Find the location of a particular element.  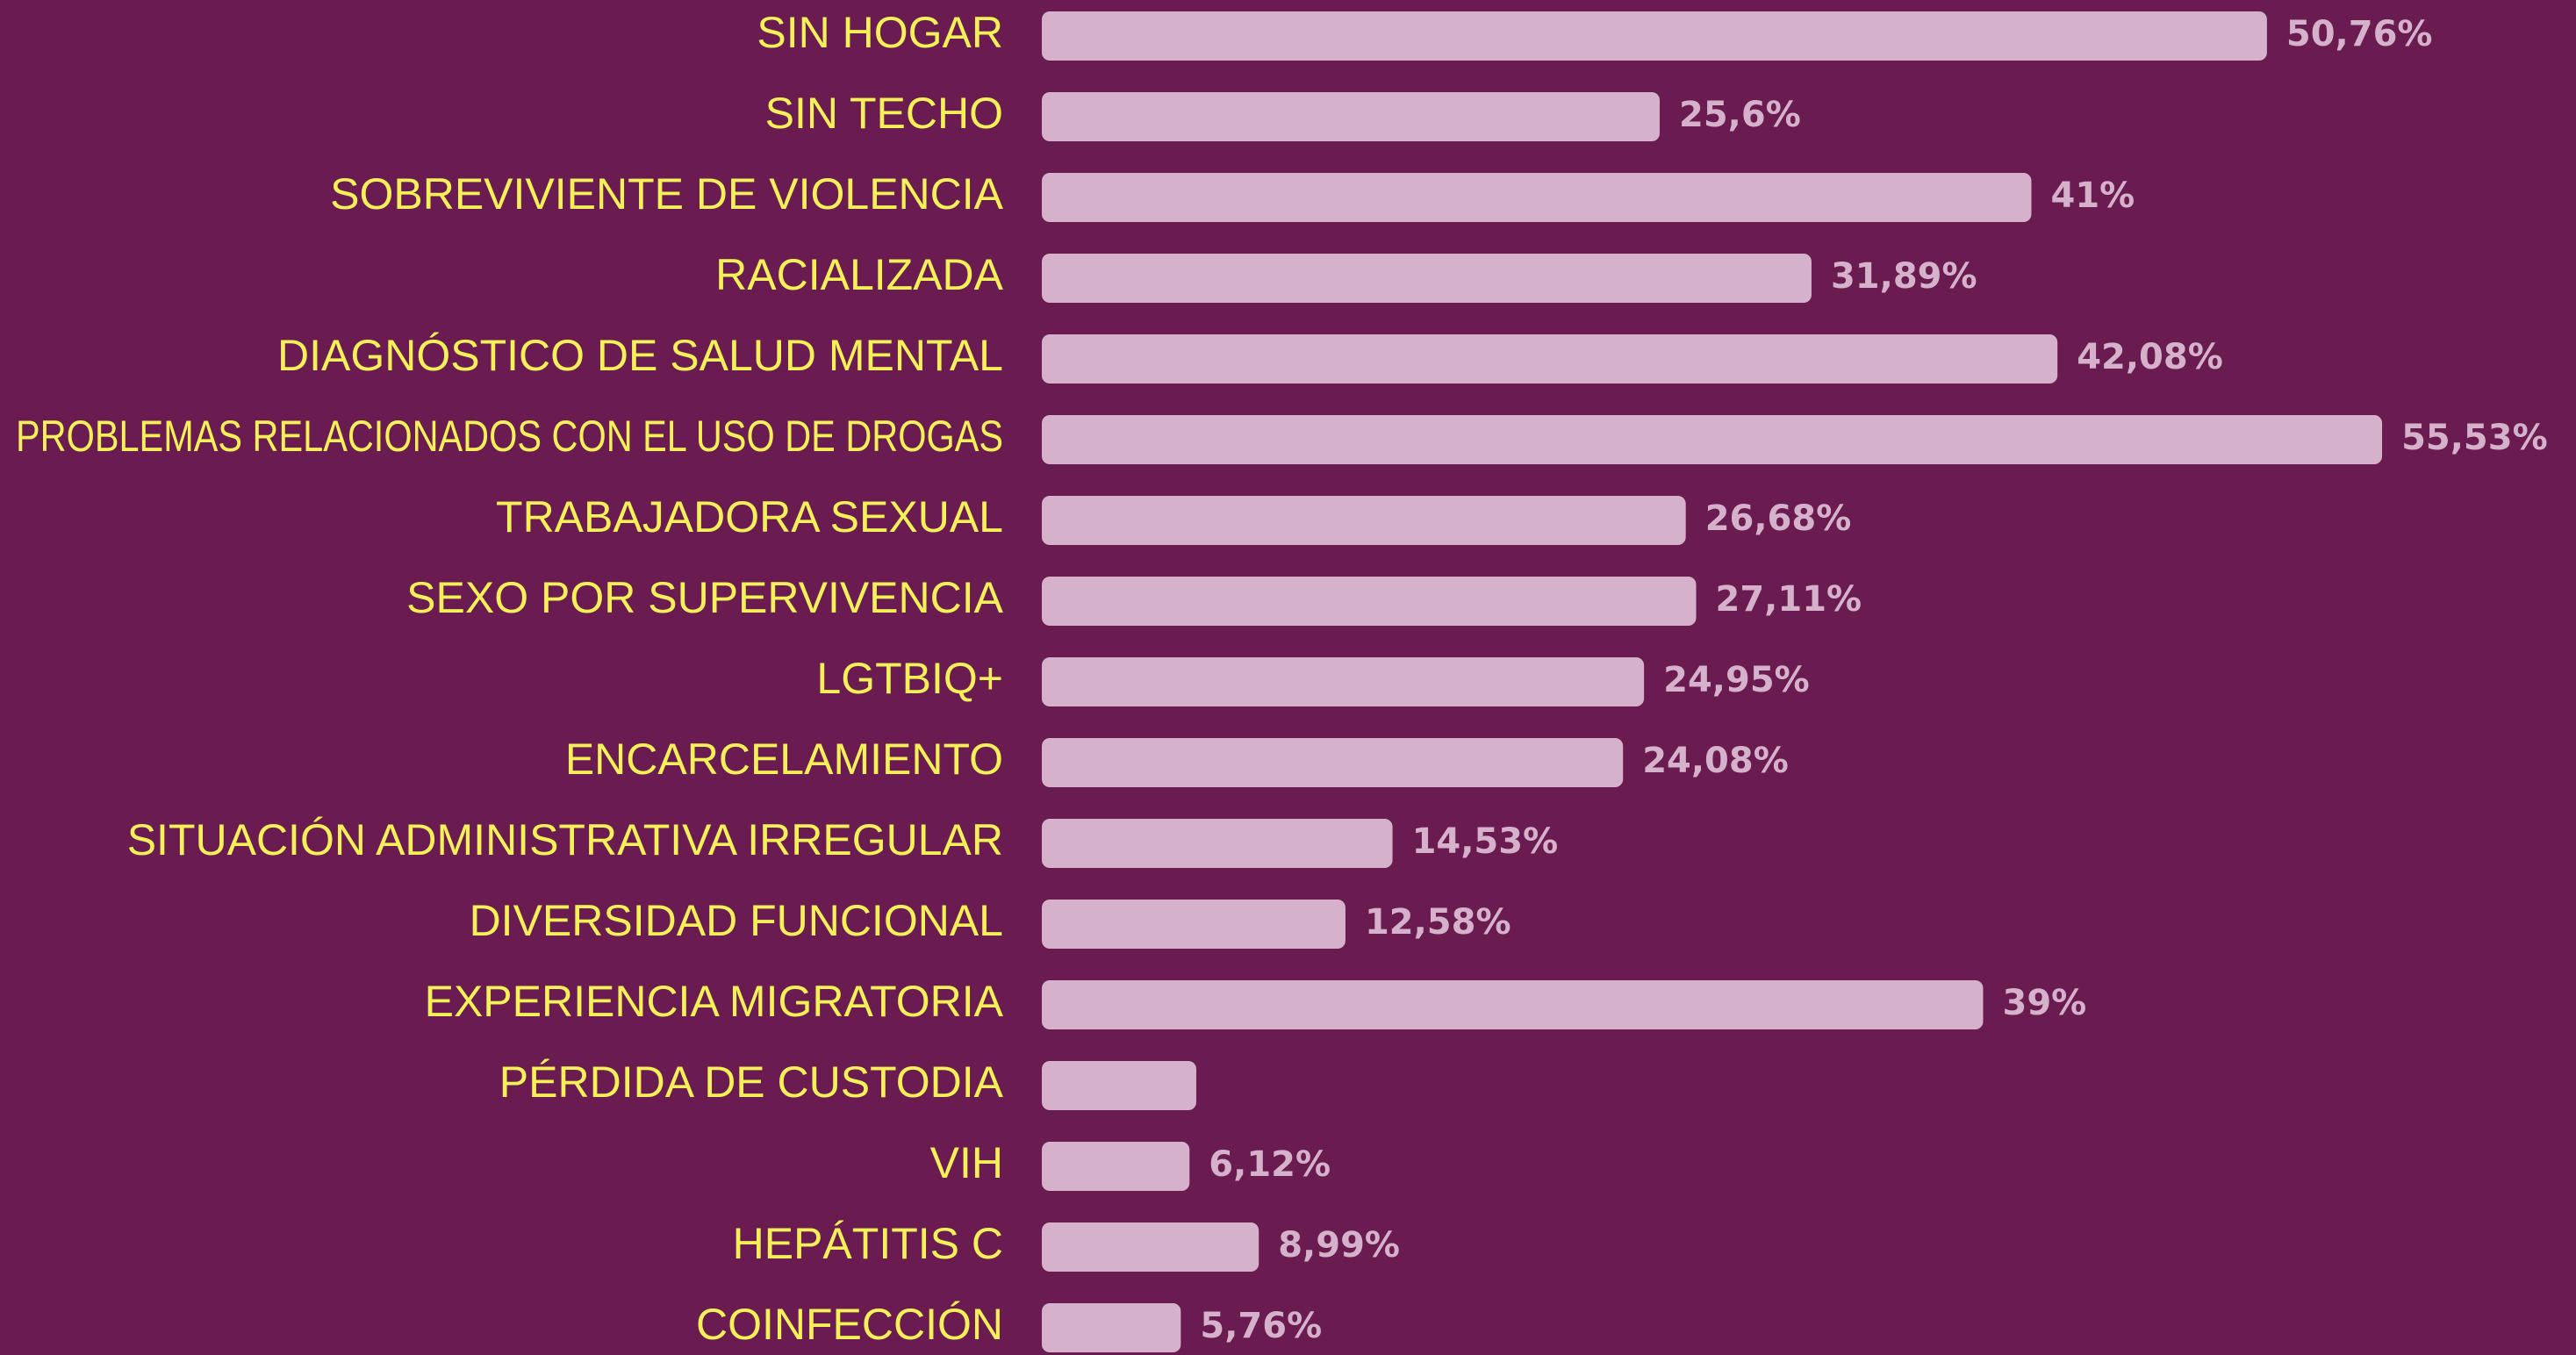

category-label: DIAGNÓSTICO DE SALUD MENTAL is located at coordinates (640, 356).